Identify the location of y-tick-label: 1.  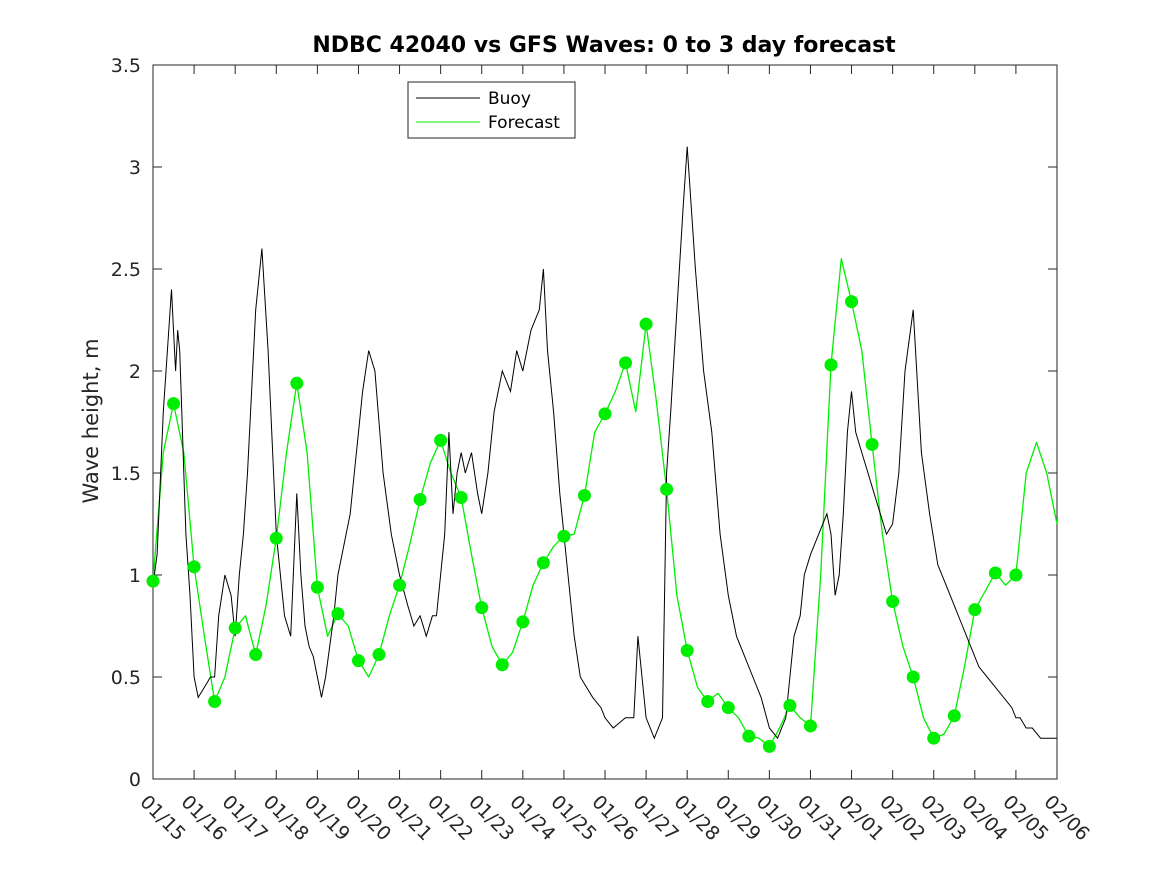
(135, 576).